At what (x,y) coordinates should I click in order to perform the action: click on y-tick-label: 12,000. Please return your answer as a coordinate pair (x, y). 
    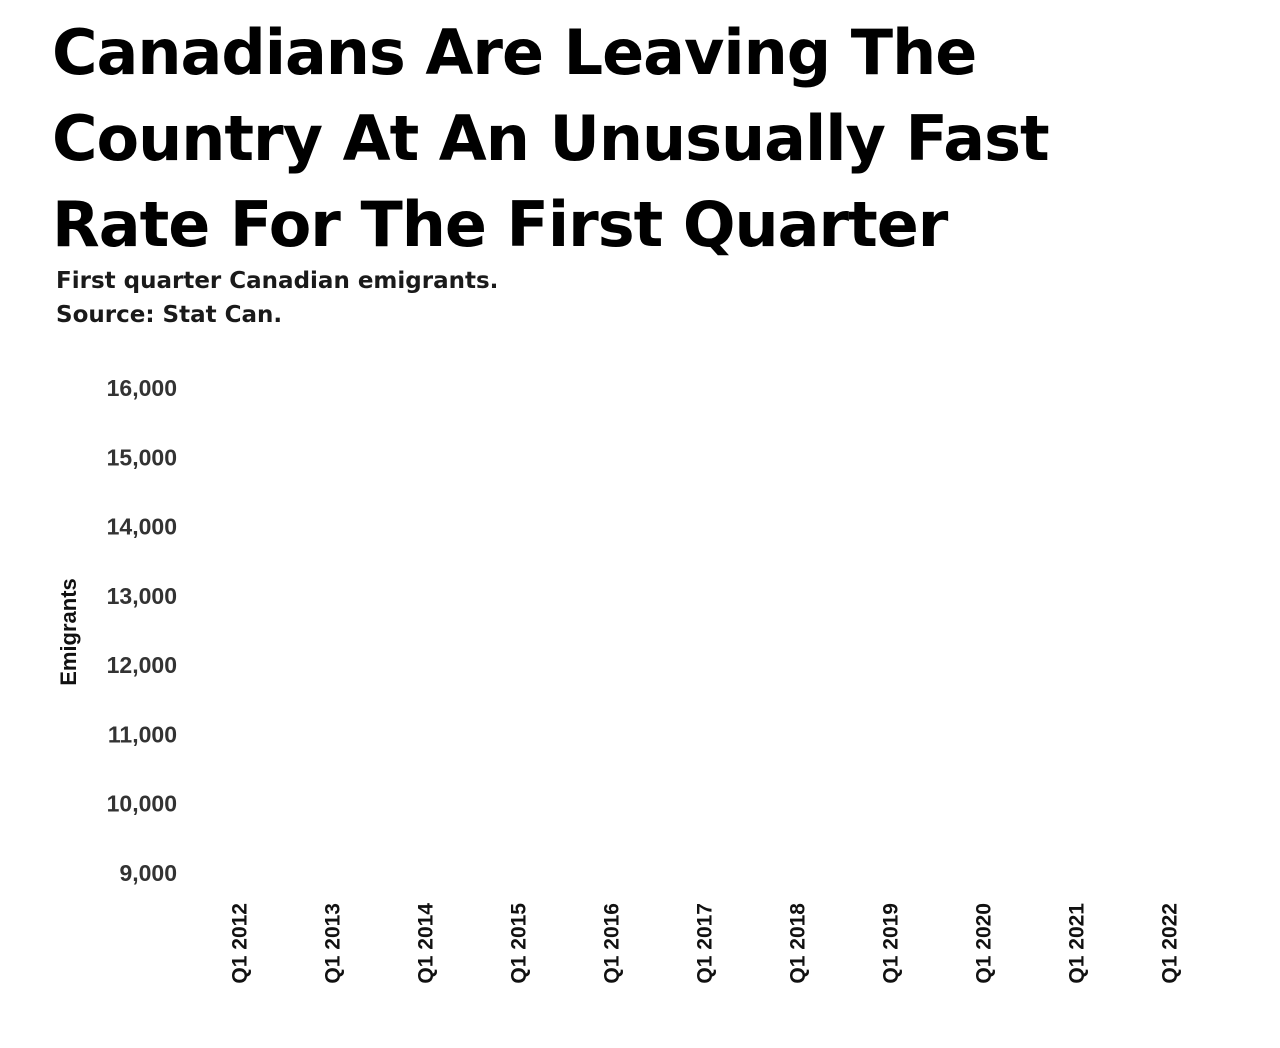
    Looking at the image, I should click on (142, 665).